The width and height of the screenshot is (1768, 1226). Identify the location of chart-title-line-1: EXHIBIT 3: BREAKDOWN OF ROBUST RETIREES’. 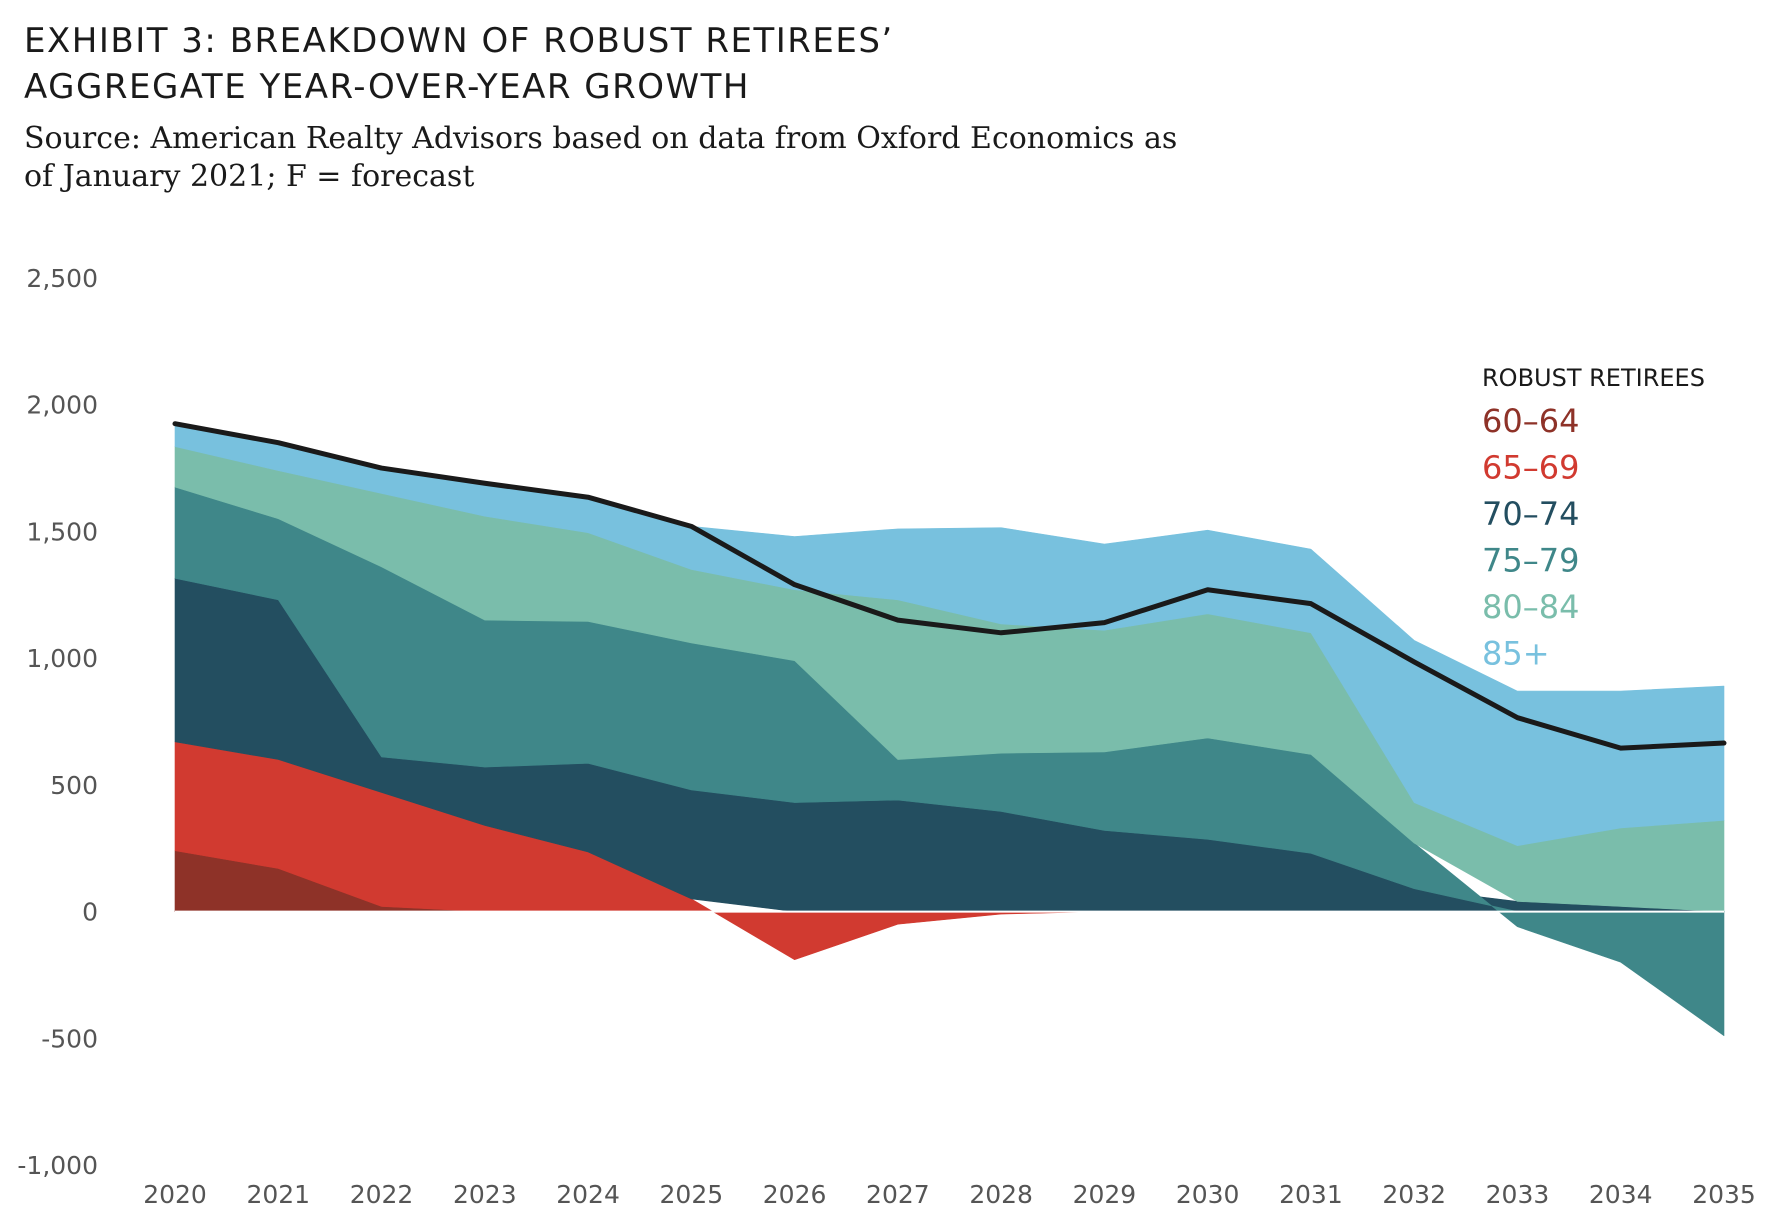
(459, 41).